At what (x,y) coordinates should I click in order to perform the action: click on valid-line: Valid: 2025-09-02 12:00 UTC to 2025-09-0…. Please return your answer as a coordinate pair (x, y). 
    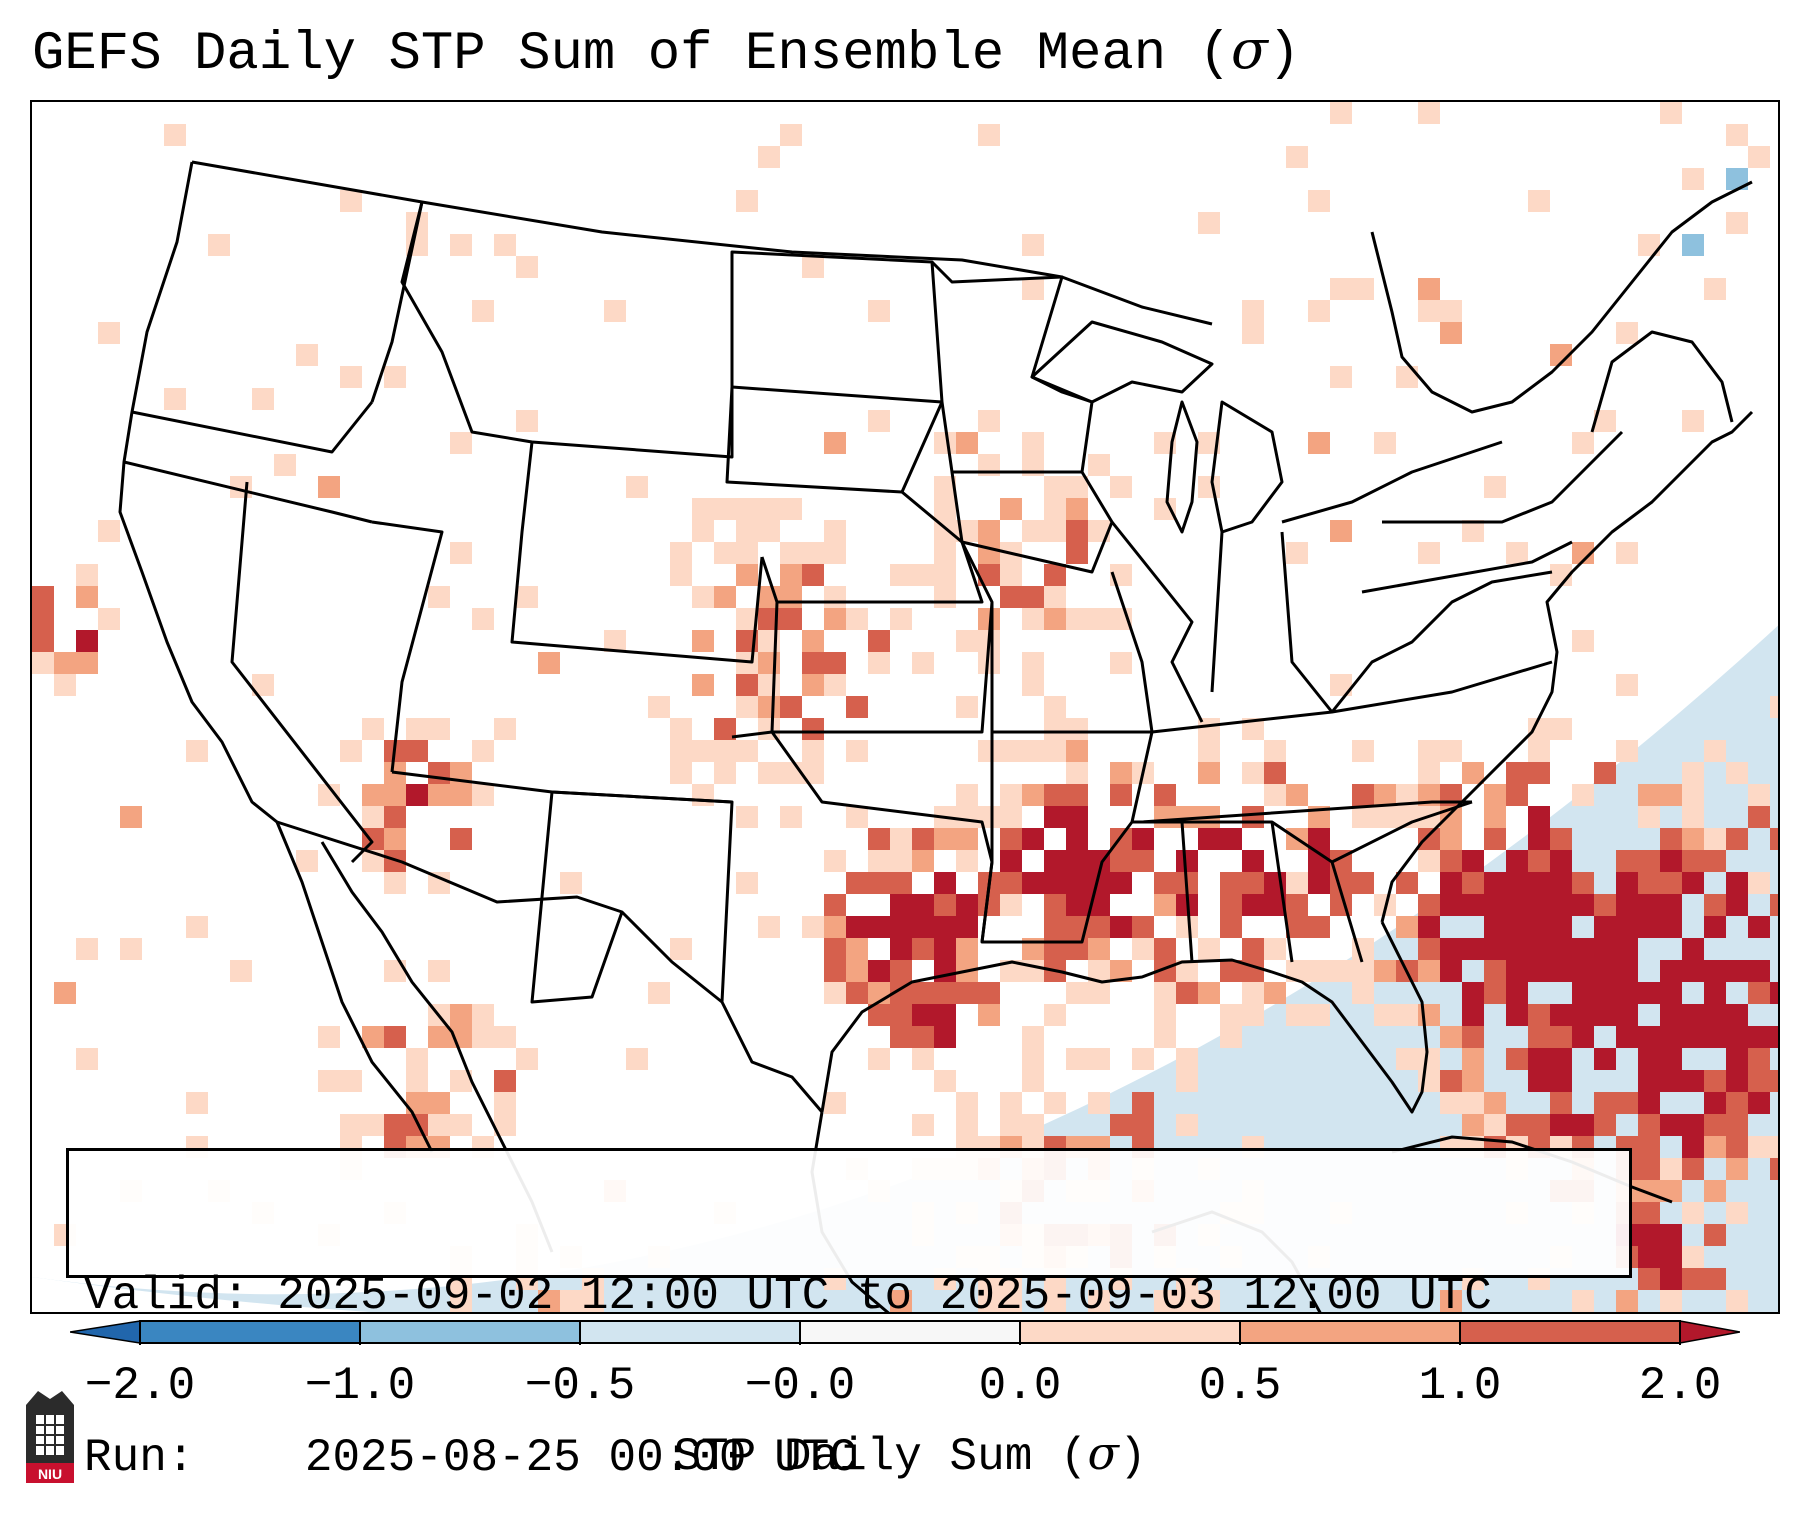
    Looking at the image, I should click on (856, 1296).